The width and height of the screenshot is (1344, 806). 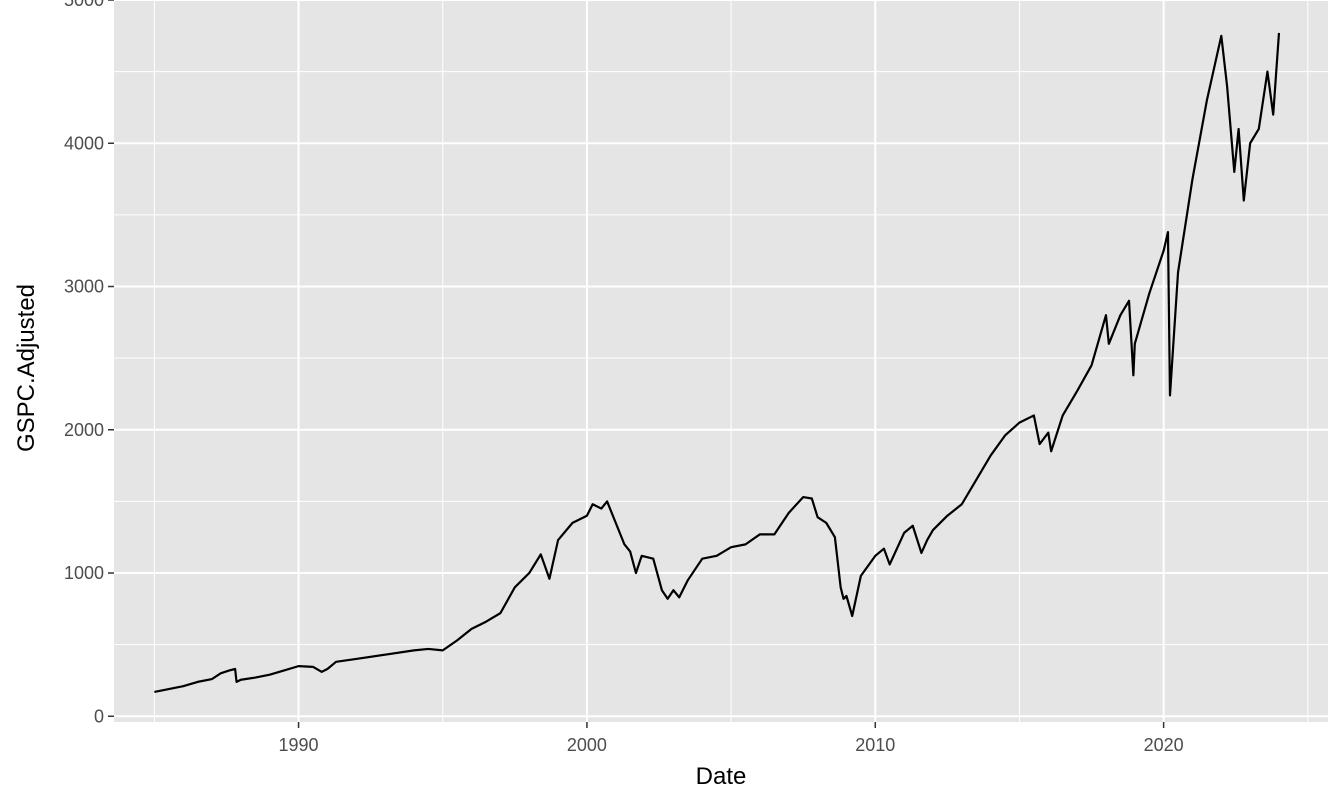 I want to click on x-tick-label: 1990, so click(x=299, y=745).